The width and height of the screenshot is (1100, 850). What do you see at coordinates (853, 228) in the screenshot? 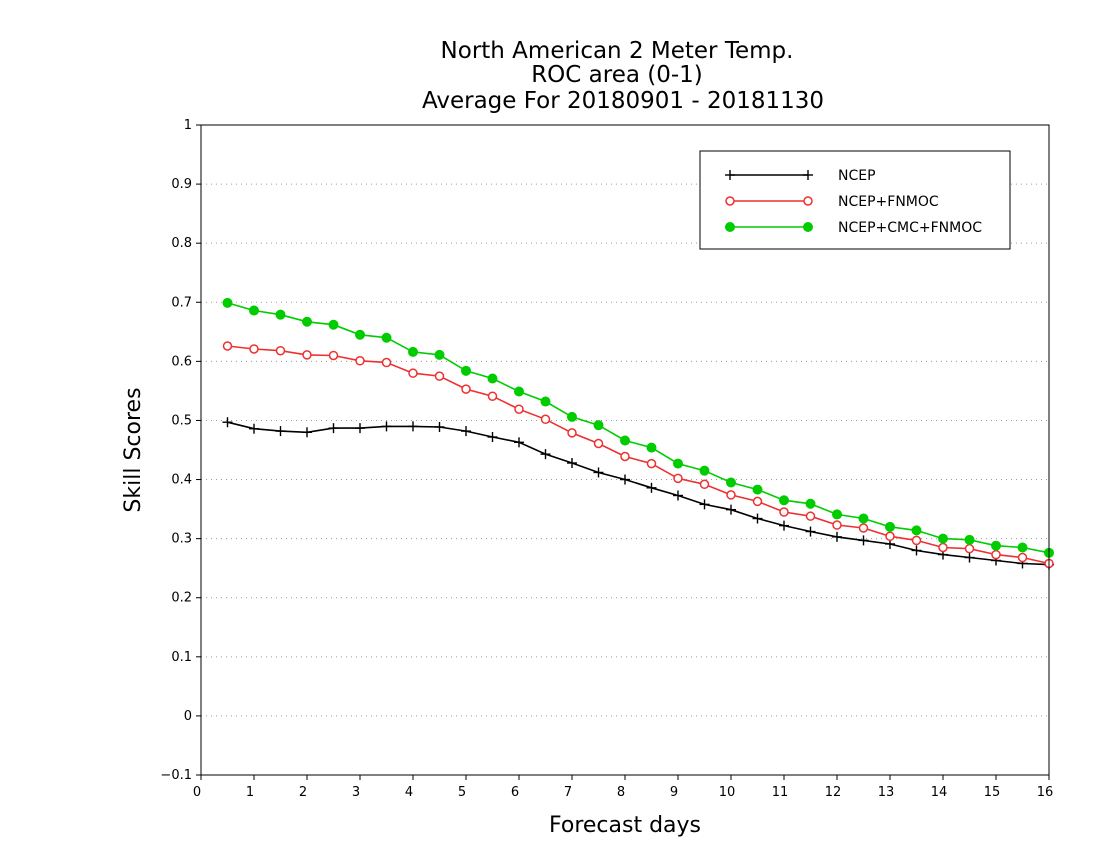
I see `legend-entry: NCEP+CMC+FNMOC` at bounding box center [853, 228].